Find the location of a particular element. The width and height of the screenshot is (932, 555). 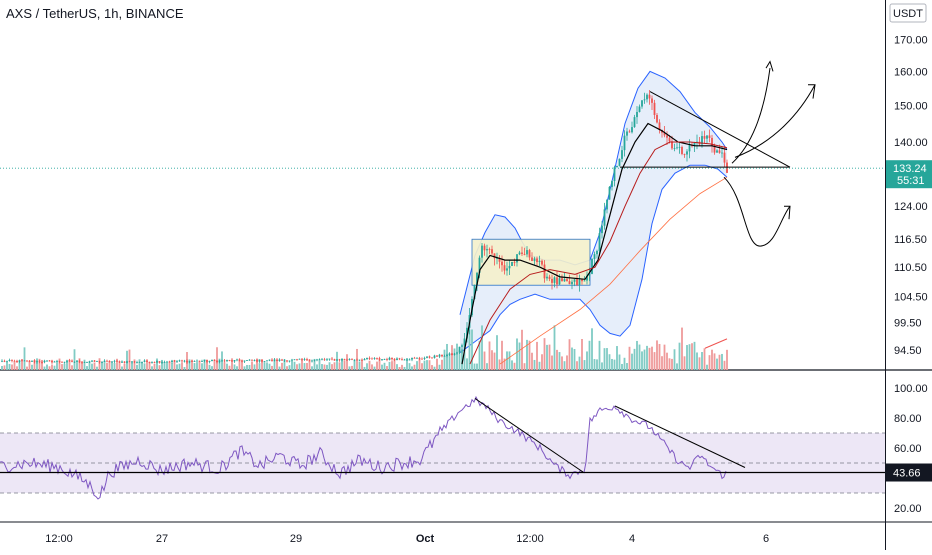

time-tick-label: Oct is located at coordinates (425, 539).